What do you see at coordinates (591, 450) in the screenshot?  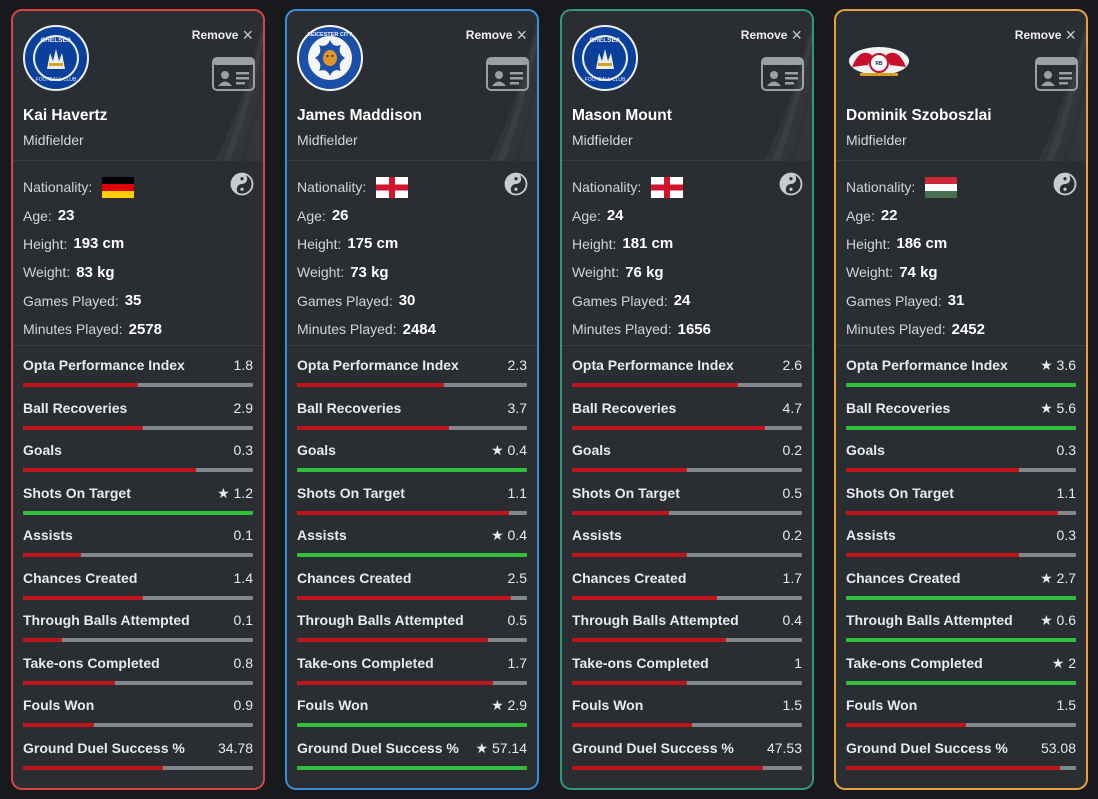 I see `stat-label: Goals` at bounding box center [591, 450].